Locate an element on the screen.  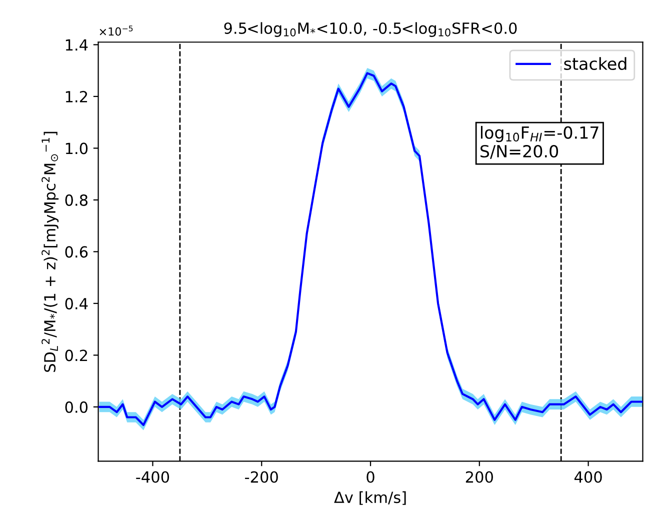
y-tick-label: 0.0 is located at coordinates (76, 407).